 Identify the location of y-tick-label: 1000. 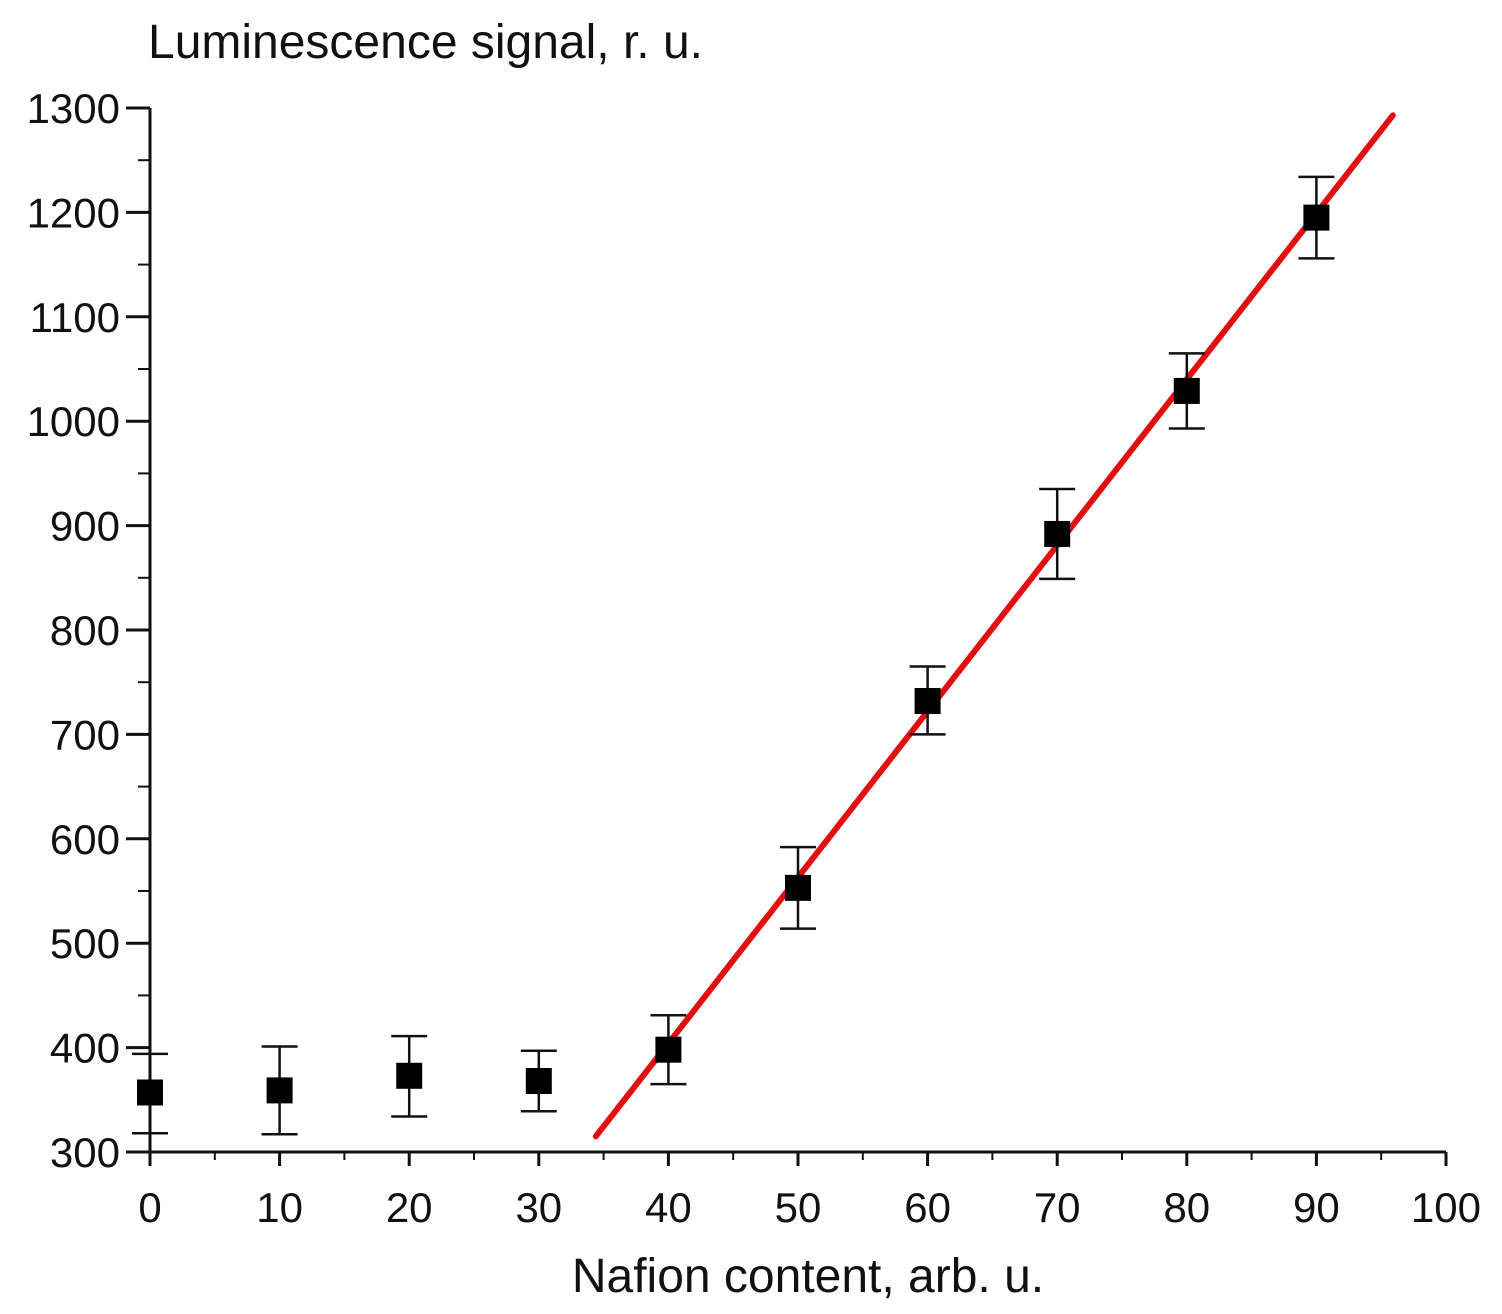
(73, 421).